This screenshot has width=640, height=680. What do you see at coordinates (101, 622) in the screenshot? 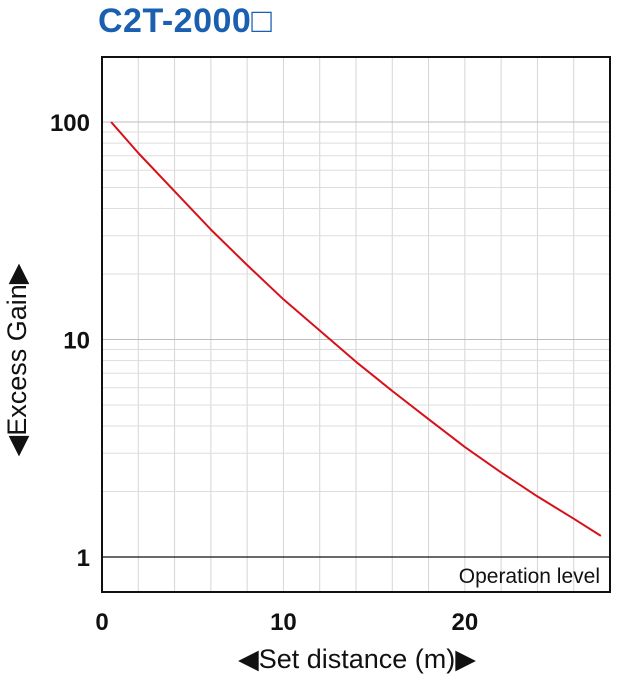
I see `x-tick-label: 0` at bounding box center [101, 622].